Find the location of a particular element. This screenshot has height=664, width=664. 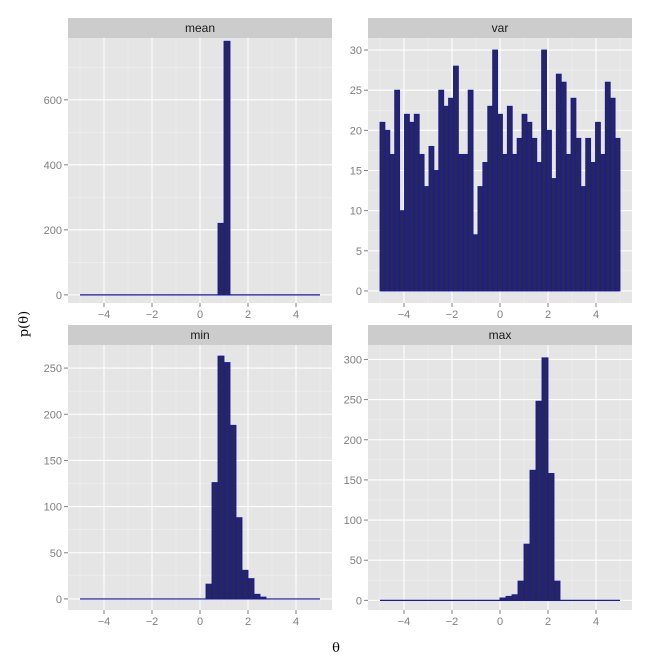

y-tick-label: 10 is located at coordinates (356, 212).